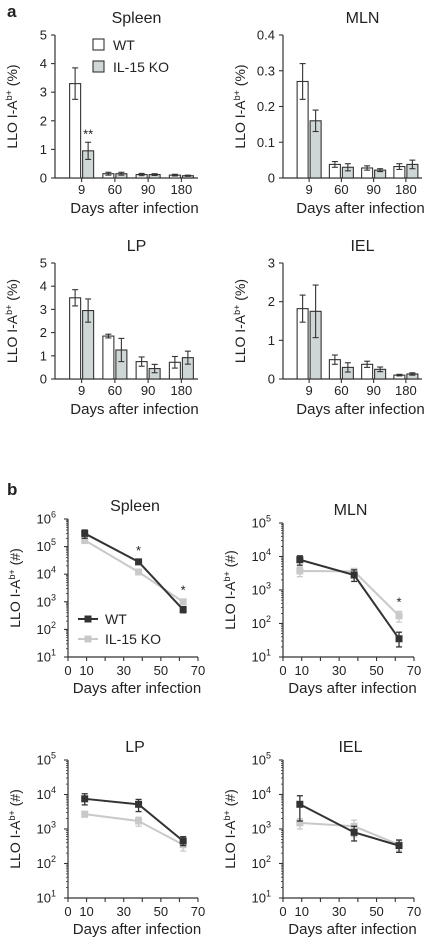 This screenshot has height=950, width=437. I want to click on bar-chart-1-legend-label: WT, so click(124, 45).